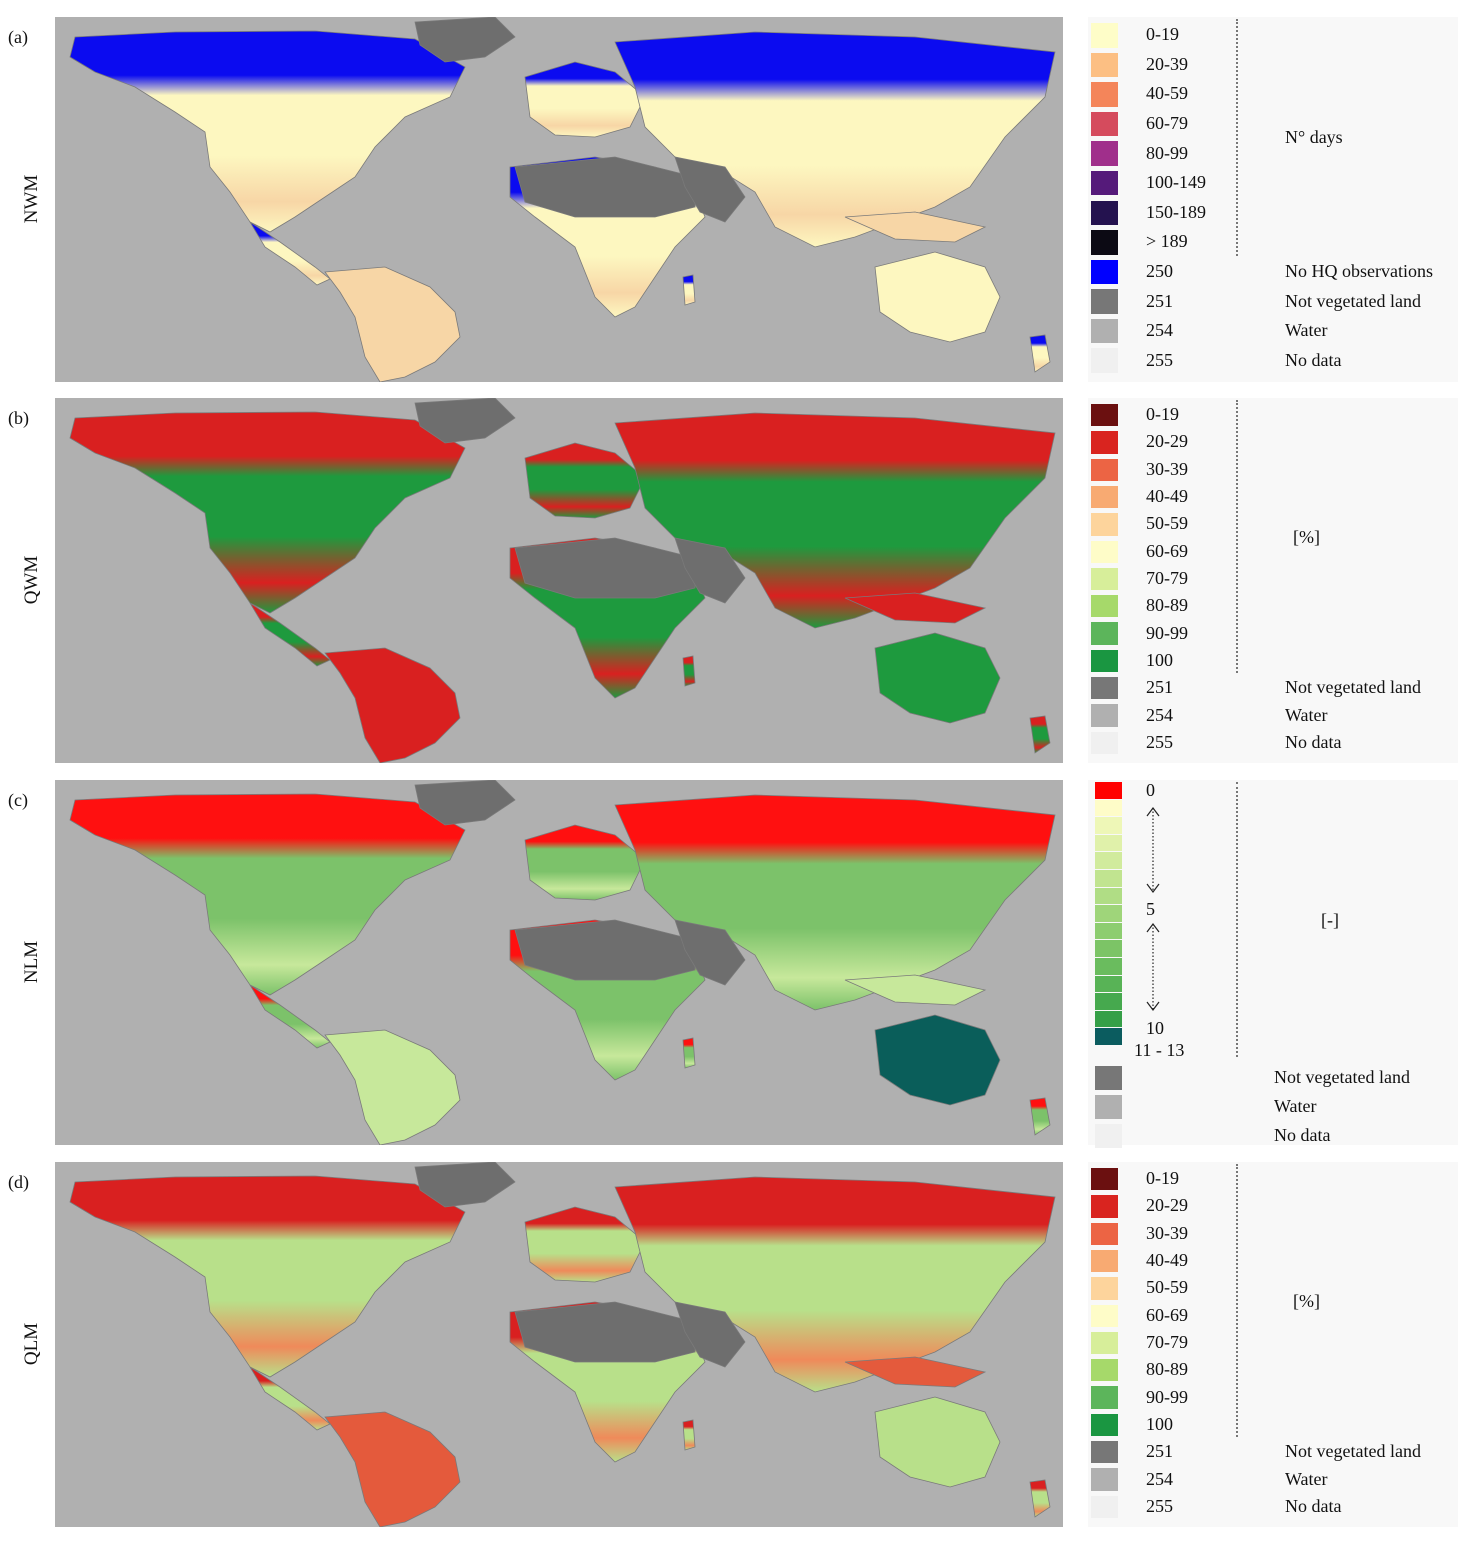 The width and height of the screenshot is (1471, 1542). Describe the element at coordinates (1159, 270) in the screenshot. I see `legend-code-label: 250` at that location.